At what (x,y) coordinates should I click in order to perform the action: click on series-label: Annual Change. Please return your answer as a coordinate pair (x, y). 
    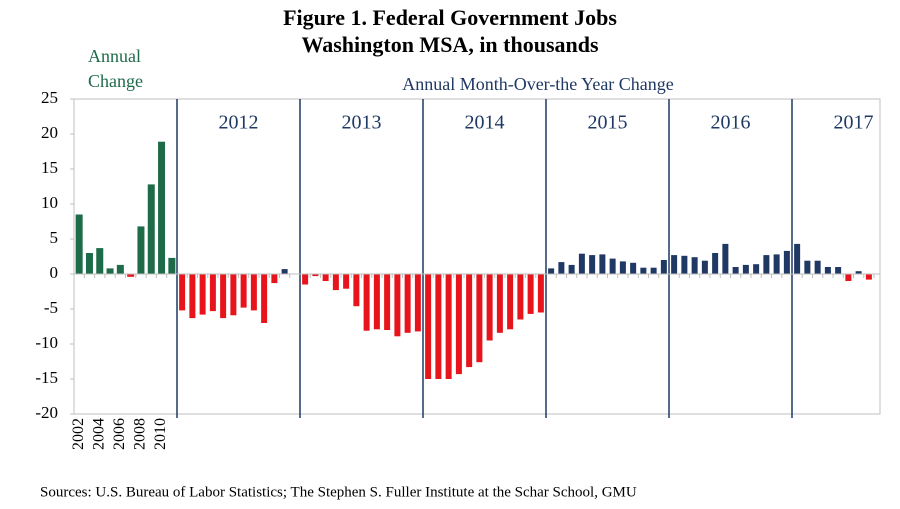
    Looking at the image, I should click on (115, 68).